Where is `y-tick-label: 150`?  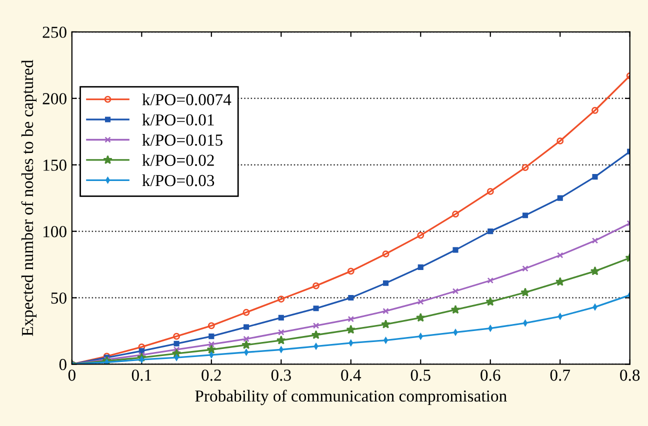
y-tick-label: 150 is located at coordinates (55, 165).